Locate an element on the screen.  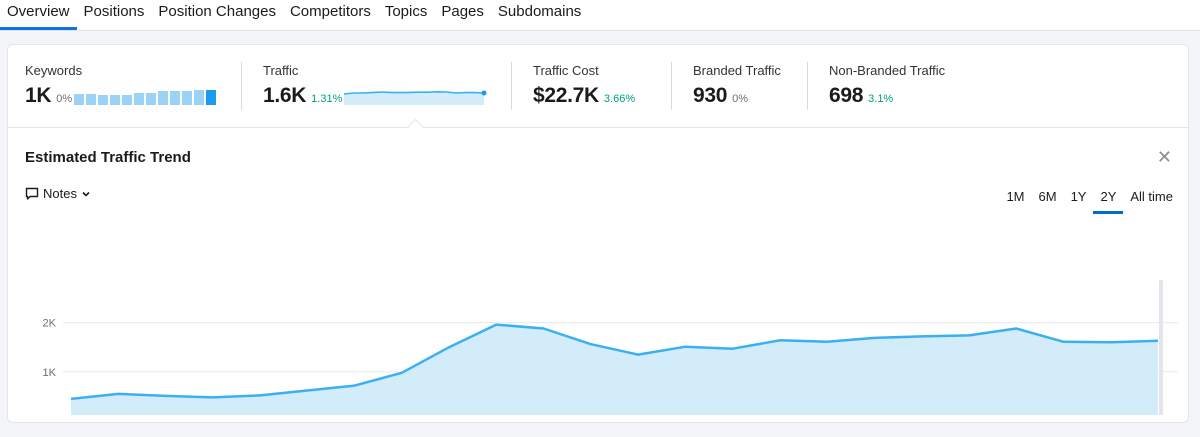
traffic-sparkline is located at coordinates (415, 97).